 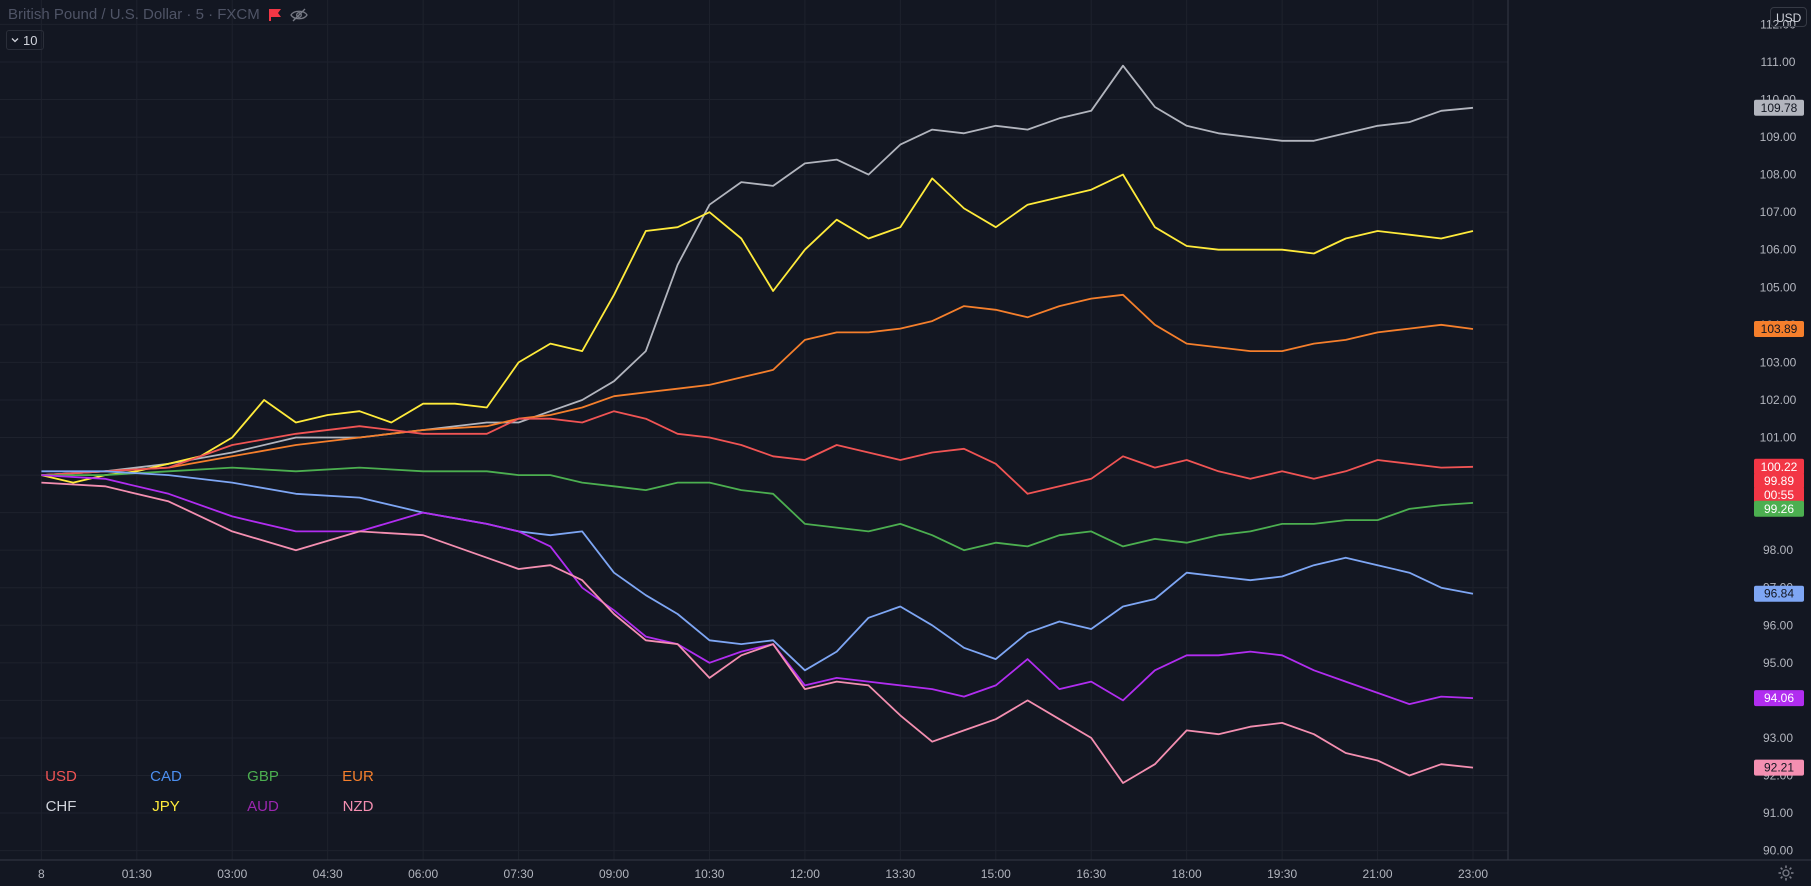 I want to click on y-tick-label: 101.00, so click(x=1778, y=438).